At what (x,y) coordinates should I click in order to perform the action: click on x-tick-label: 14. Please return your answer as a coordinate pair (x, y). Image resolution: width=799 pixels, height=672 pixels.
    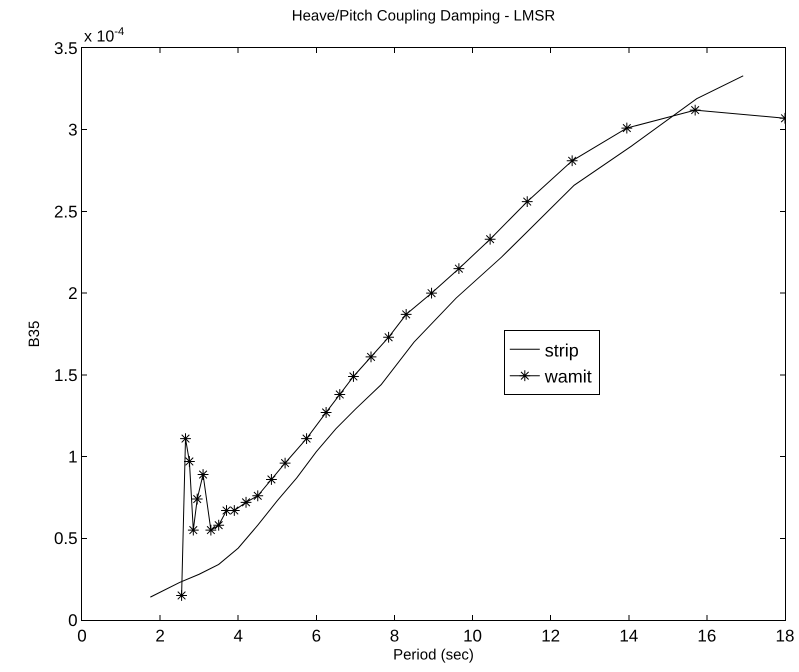
    Looking at the image, I should click on (628, 636).